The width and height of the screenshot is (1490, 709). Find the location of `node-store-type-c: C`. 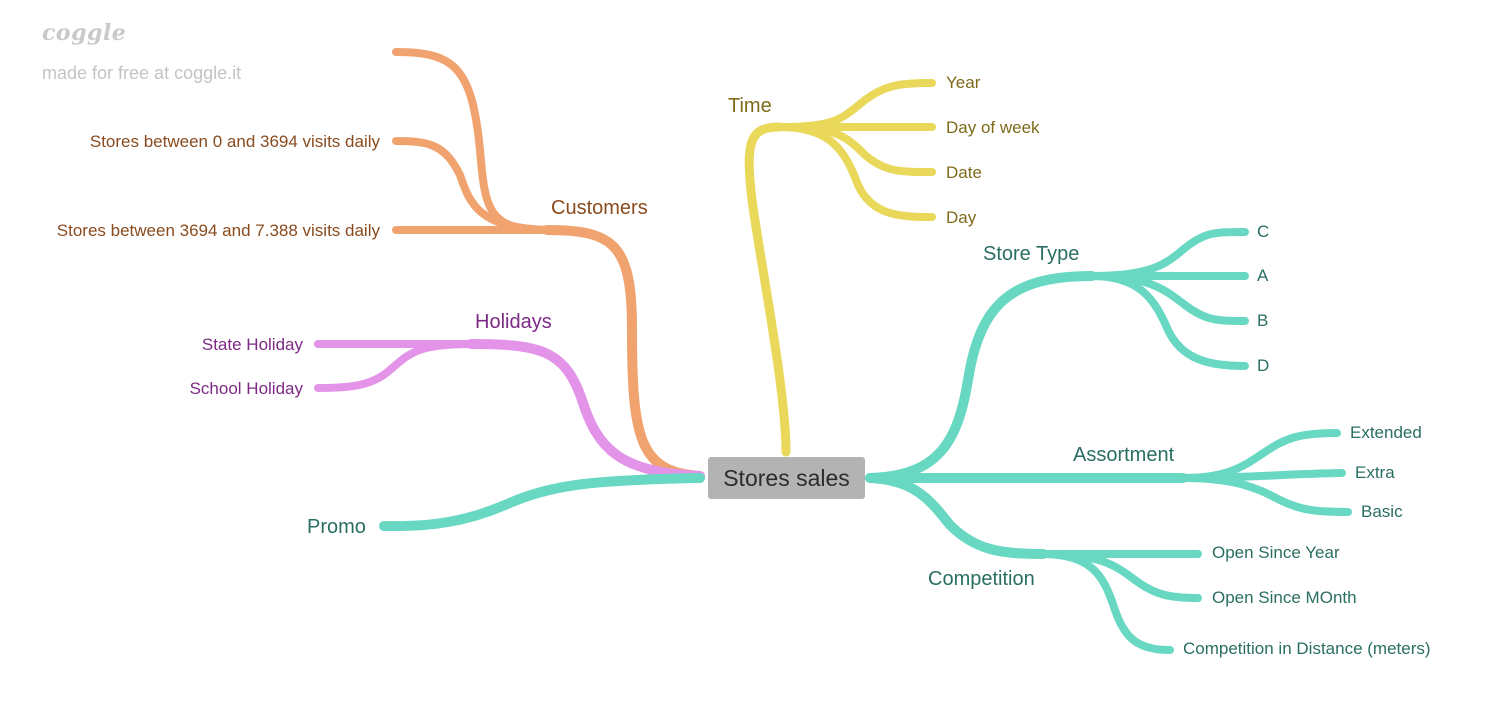

node-store-type-c: C is located at coordinates (1263, 231).